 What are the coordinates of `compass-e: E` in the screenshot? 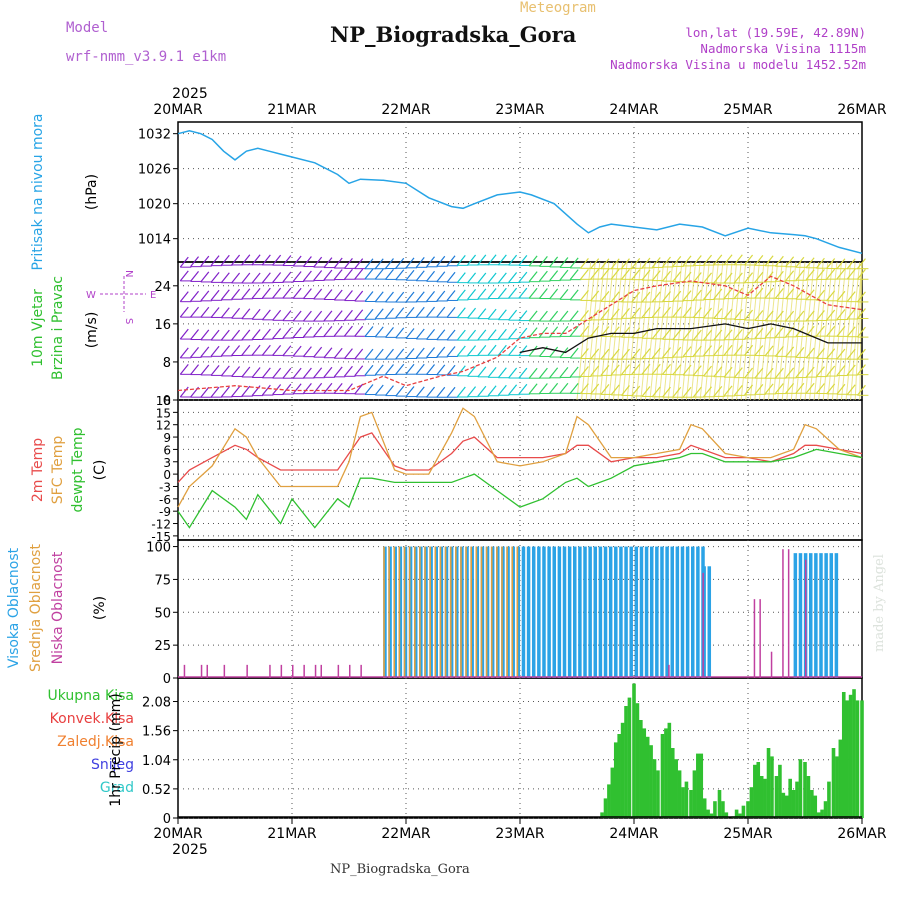 It's located at (153, 295).